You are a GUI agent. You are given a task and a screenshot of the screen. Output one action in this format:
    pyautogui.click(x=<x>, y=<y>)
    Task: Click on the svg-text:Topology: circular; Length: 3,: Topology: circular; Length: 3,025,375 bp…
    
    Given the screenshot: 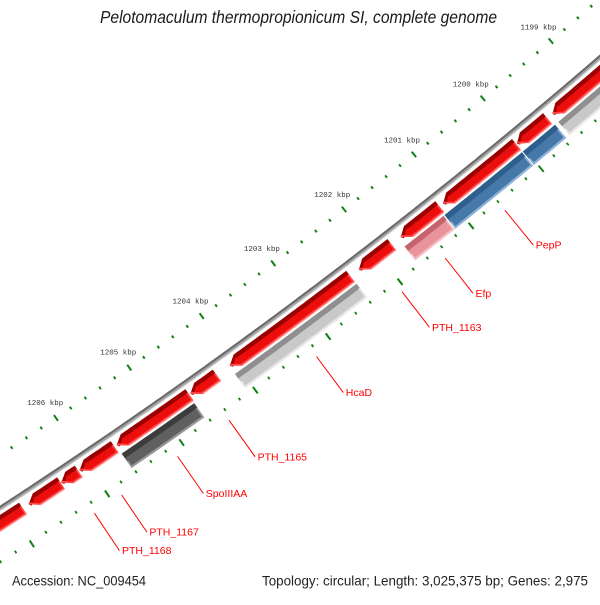 What is the action you would take?
    pyautogui.click(x=425, y=581)
    